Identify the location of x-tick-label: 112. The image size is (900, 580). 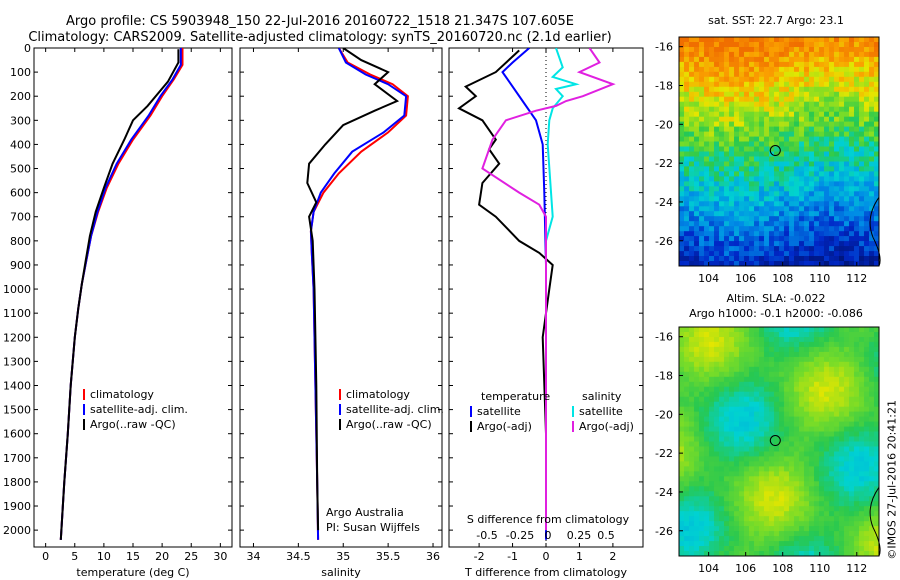
(856, 568).